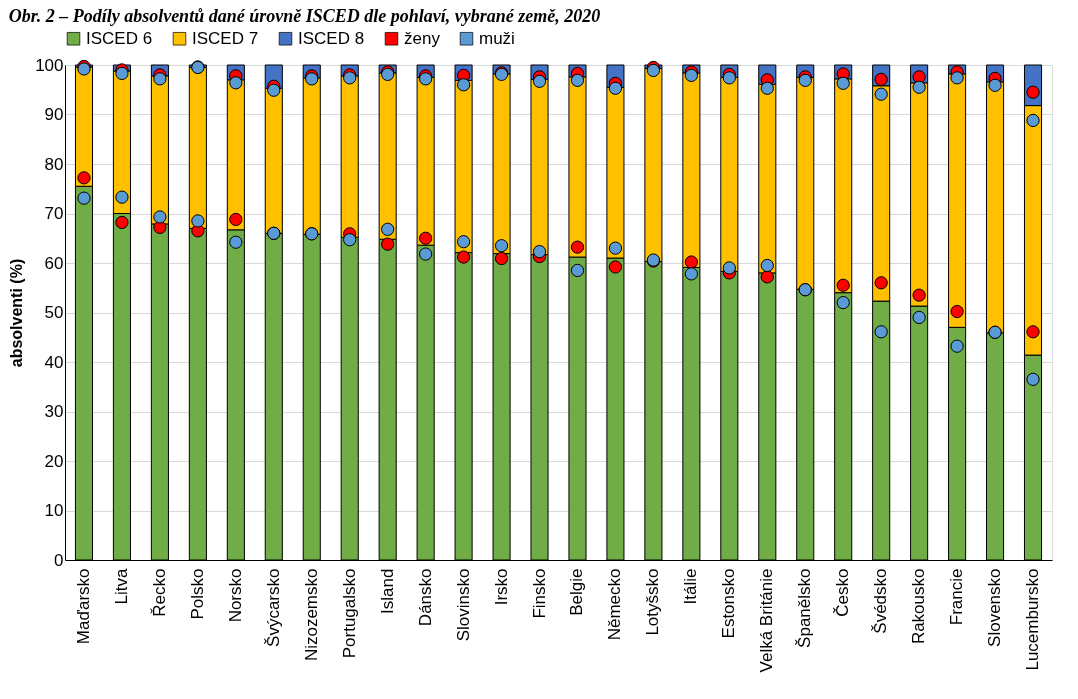 This screenshot has height=699, width=1078. Describe the element at coordinates (304, 16) in the screenshot. I see `chart-title: Obr. 2 – Podíly absolventů dané úrovně ISCED dle pohlaví, vybrané země, 2020` at that location.